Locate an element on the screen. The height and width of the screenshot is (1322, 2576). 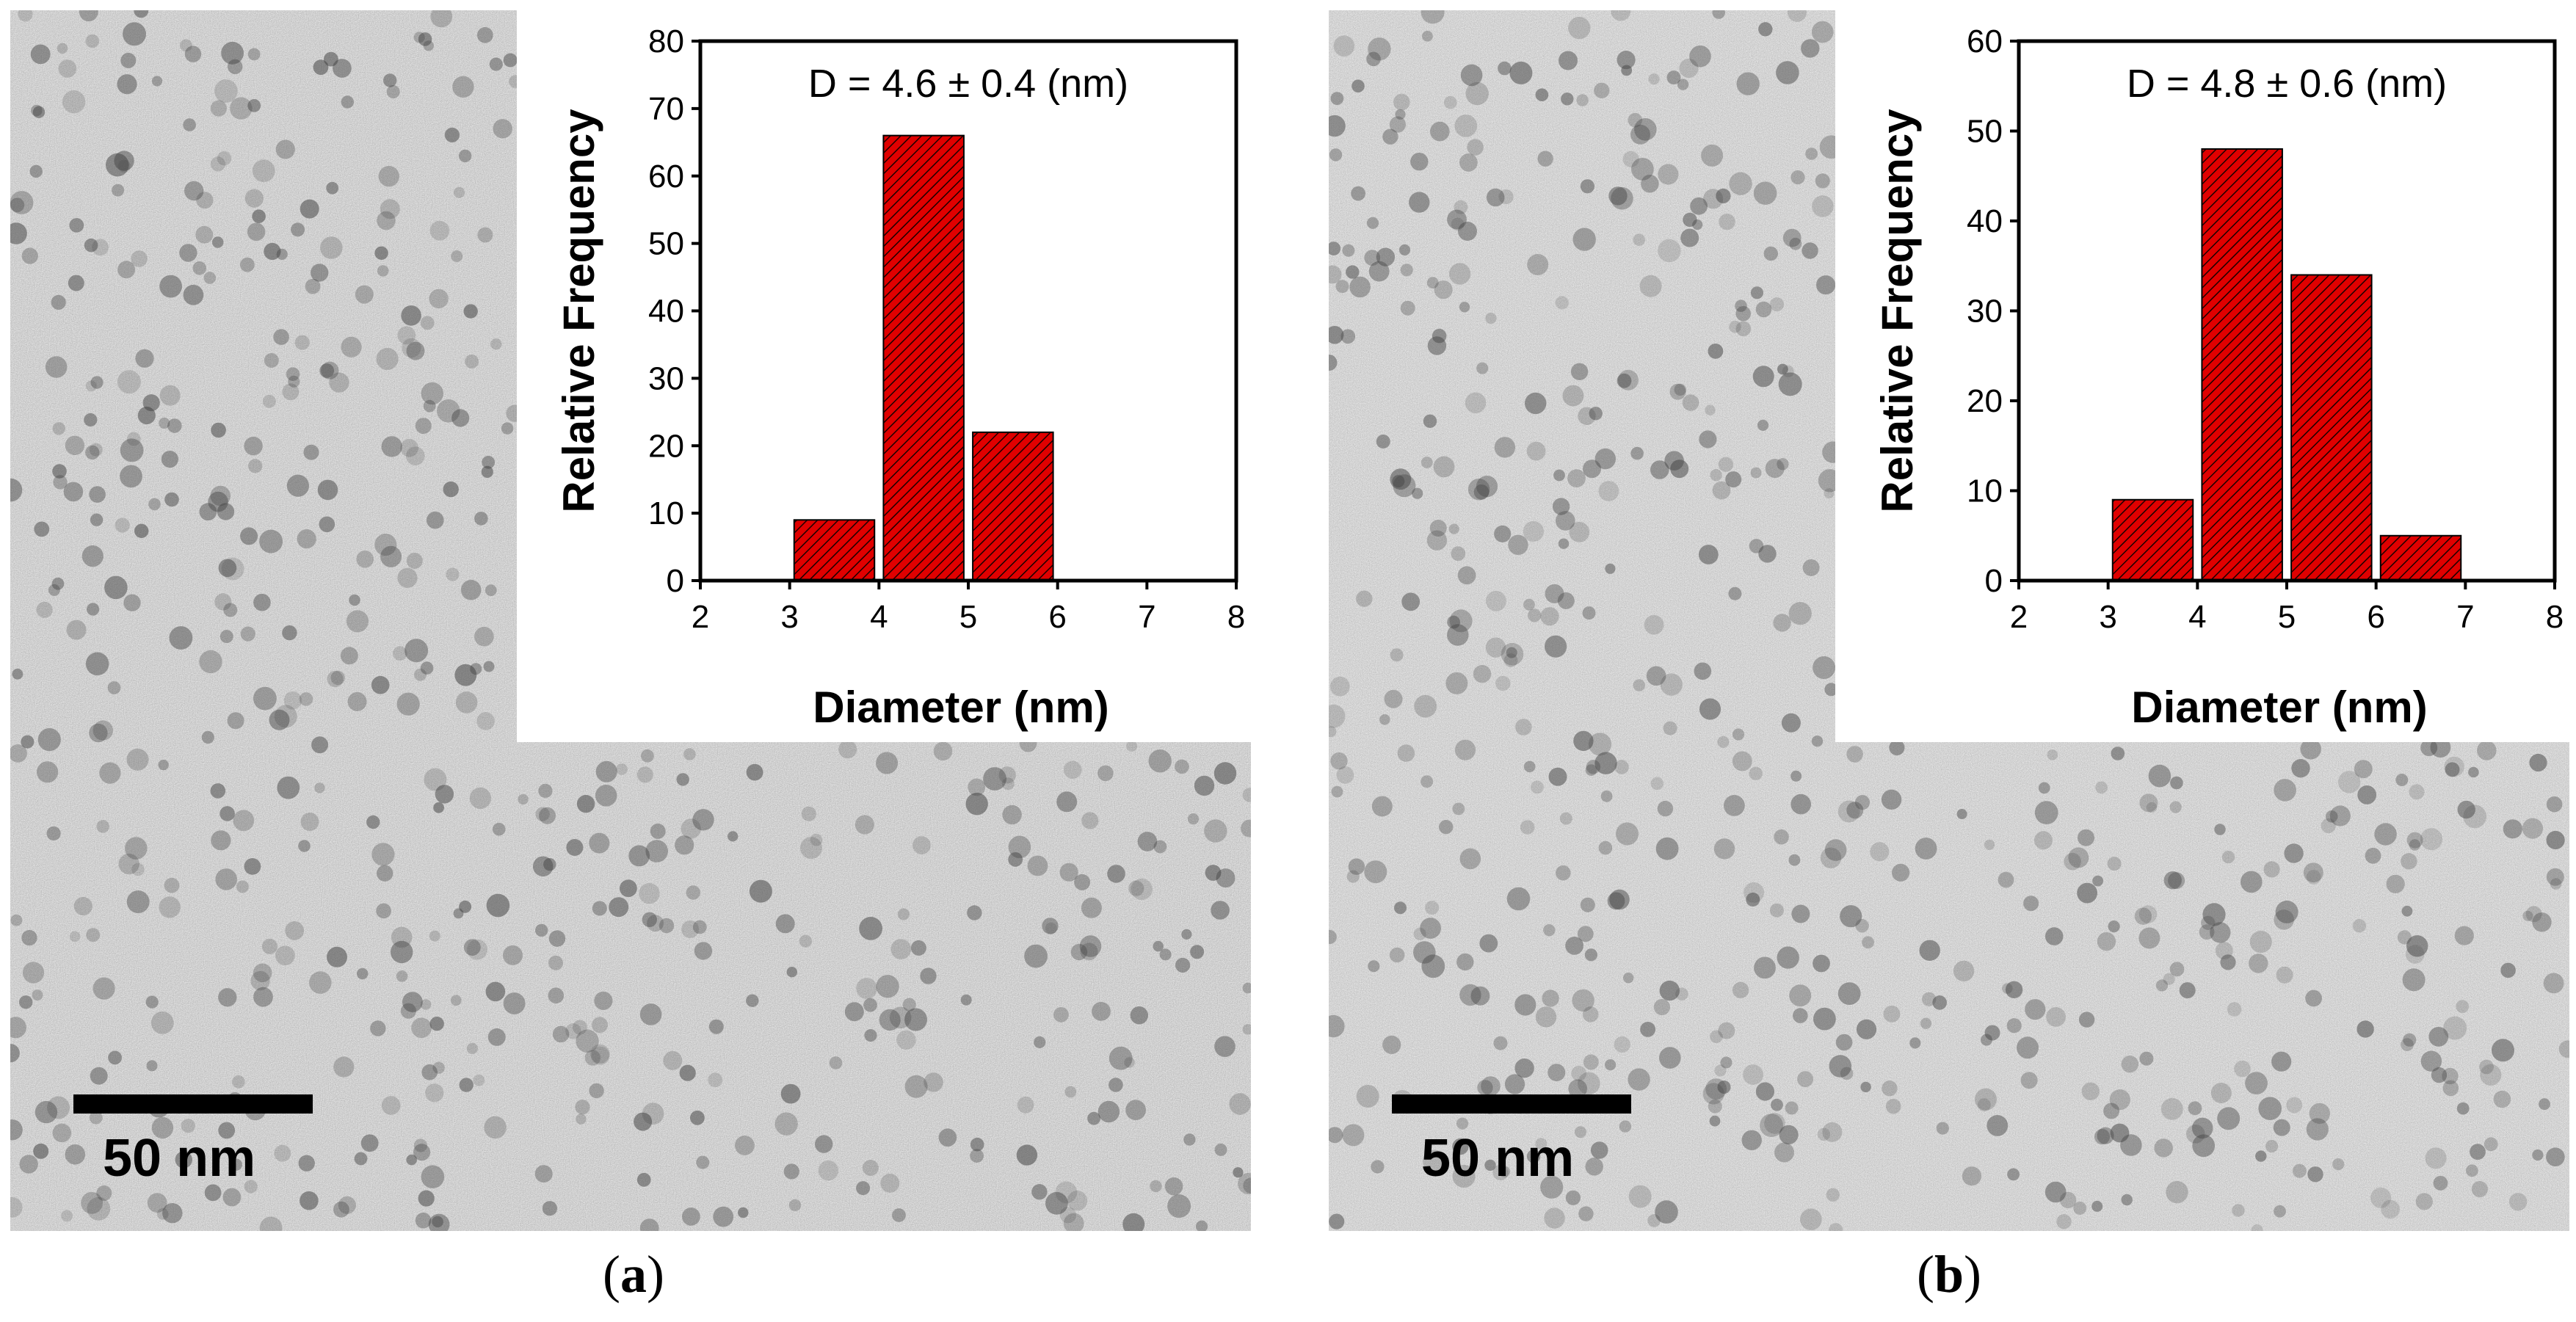
panel-label-a: (a) is located at coordinates (633, 1274).